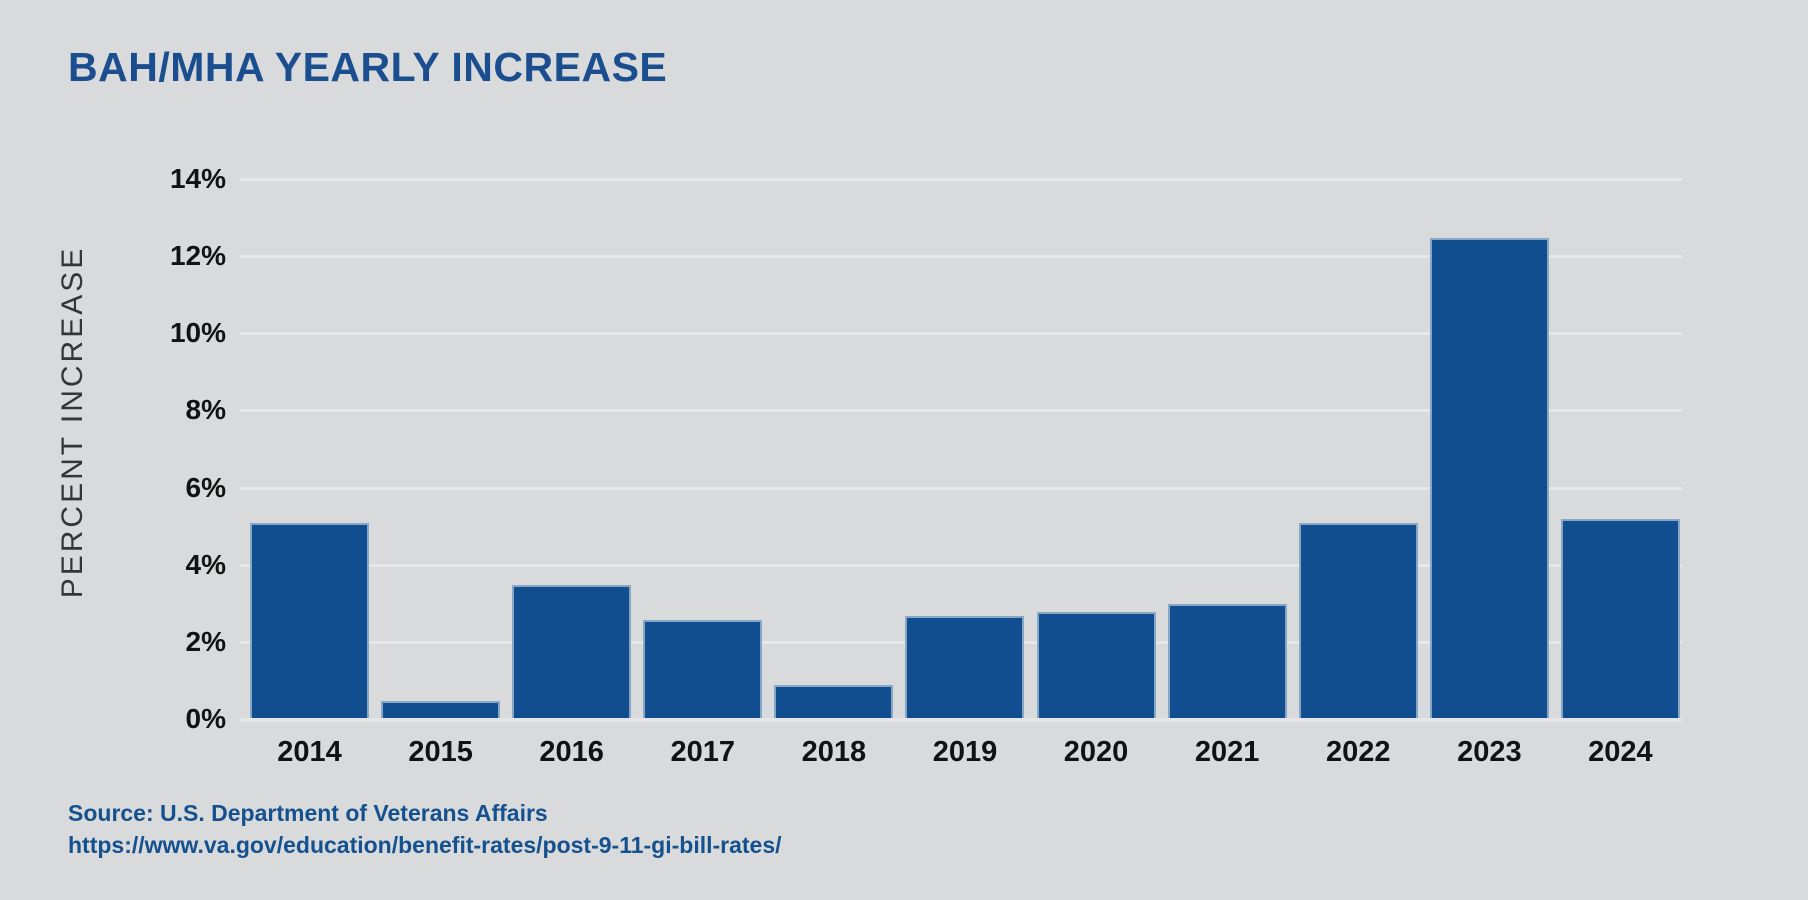  Describe the element at coordinates (961, 411) in the screenshot. I see `gridline-8pct` at that location.